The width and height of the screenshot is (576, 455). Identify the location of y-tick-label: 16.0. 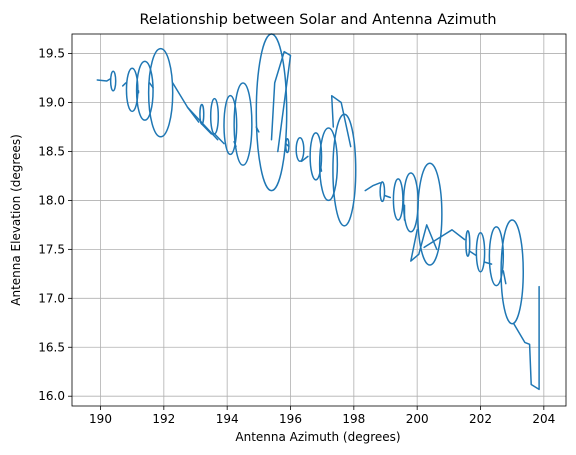
(51, 396).